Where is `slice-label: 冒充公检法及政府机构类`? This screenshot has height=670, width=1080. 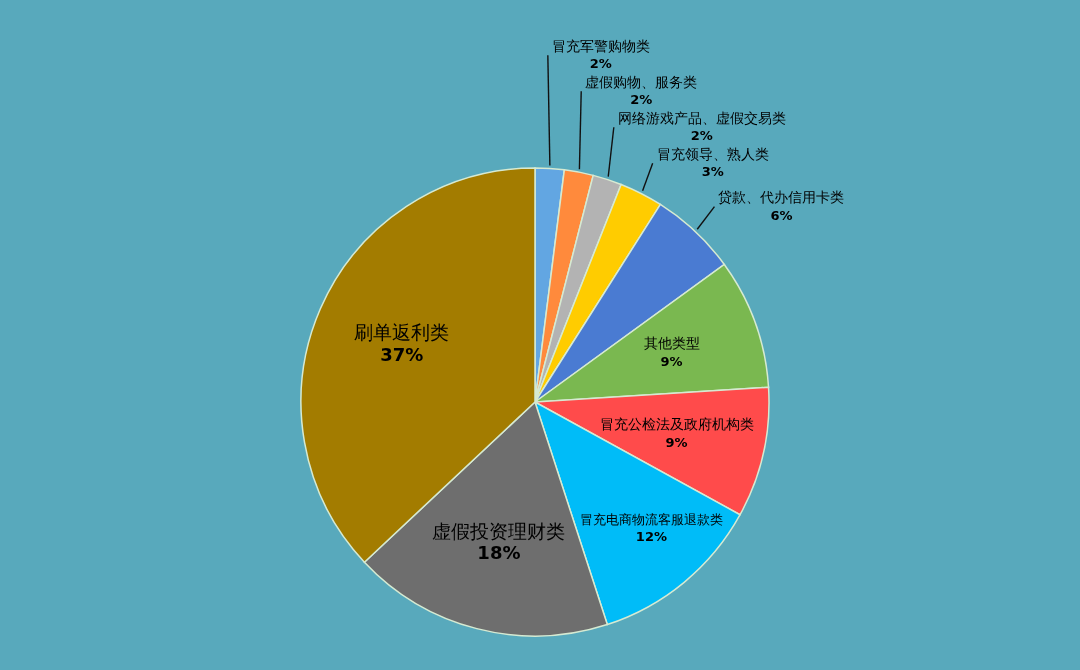 slice-label: 冒充公检法及政府机构类 is located at coordinates (676, 424).